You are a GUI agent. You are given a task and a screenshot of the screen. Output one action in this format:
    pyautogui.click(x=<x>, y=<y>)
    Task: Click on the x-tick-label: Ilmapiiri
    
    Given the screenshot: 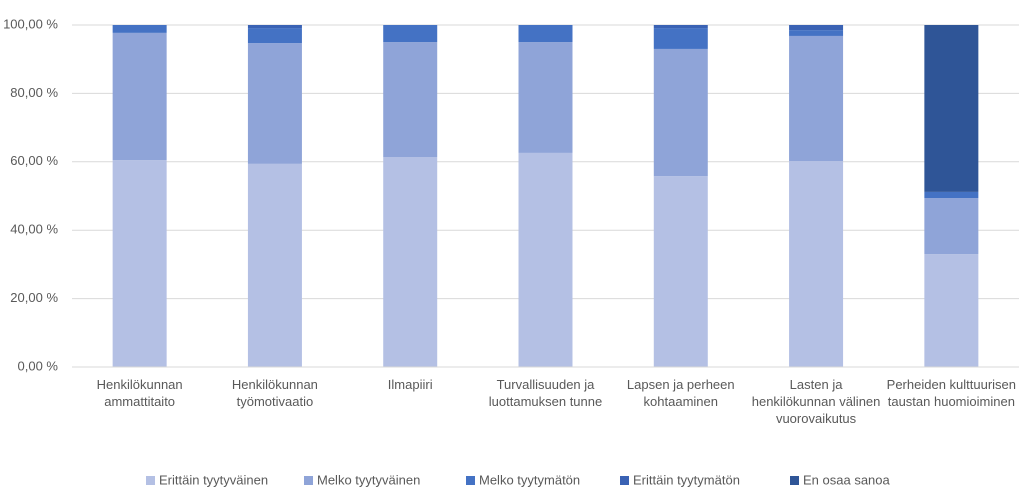 What is the action you would take?
    pyautogui.click(x=410, y=384)
    